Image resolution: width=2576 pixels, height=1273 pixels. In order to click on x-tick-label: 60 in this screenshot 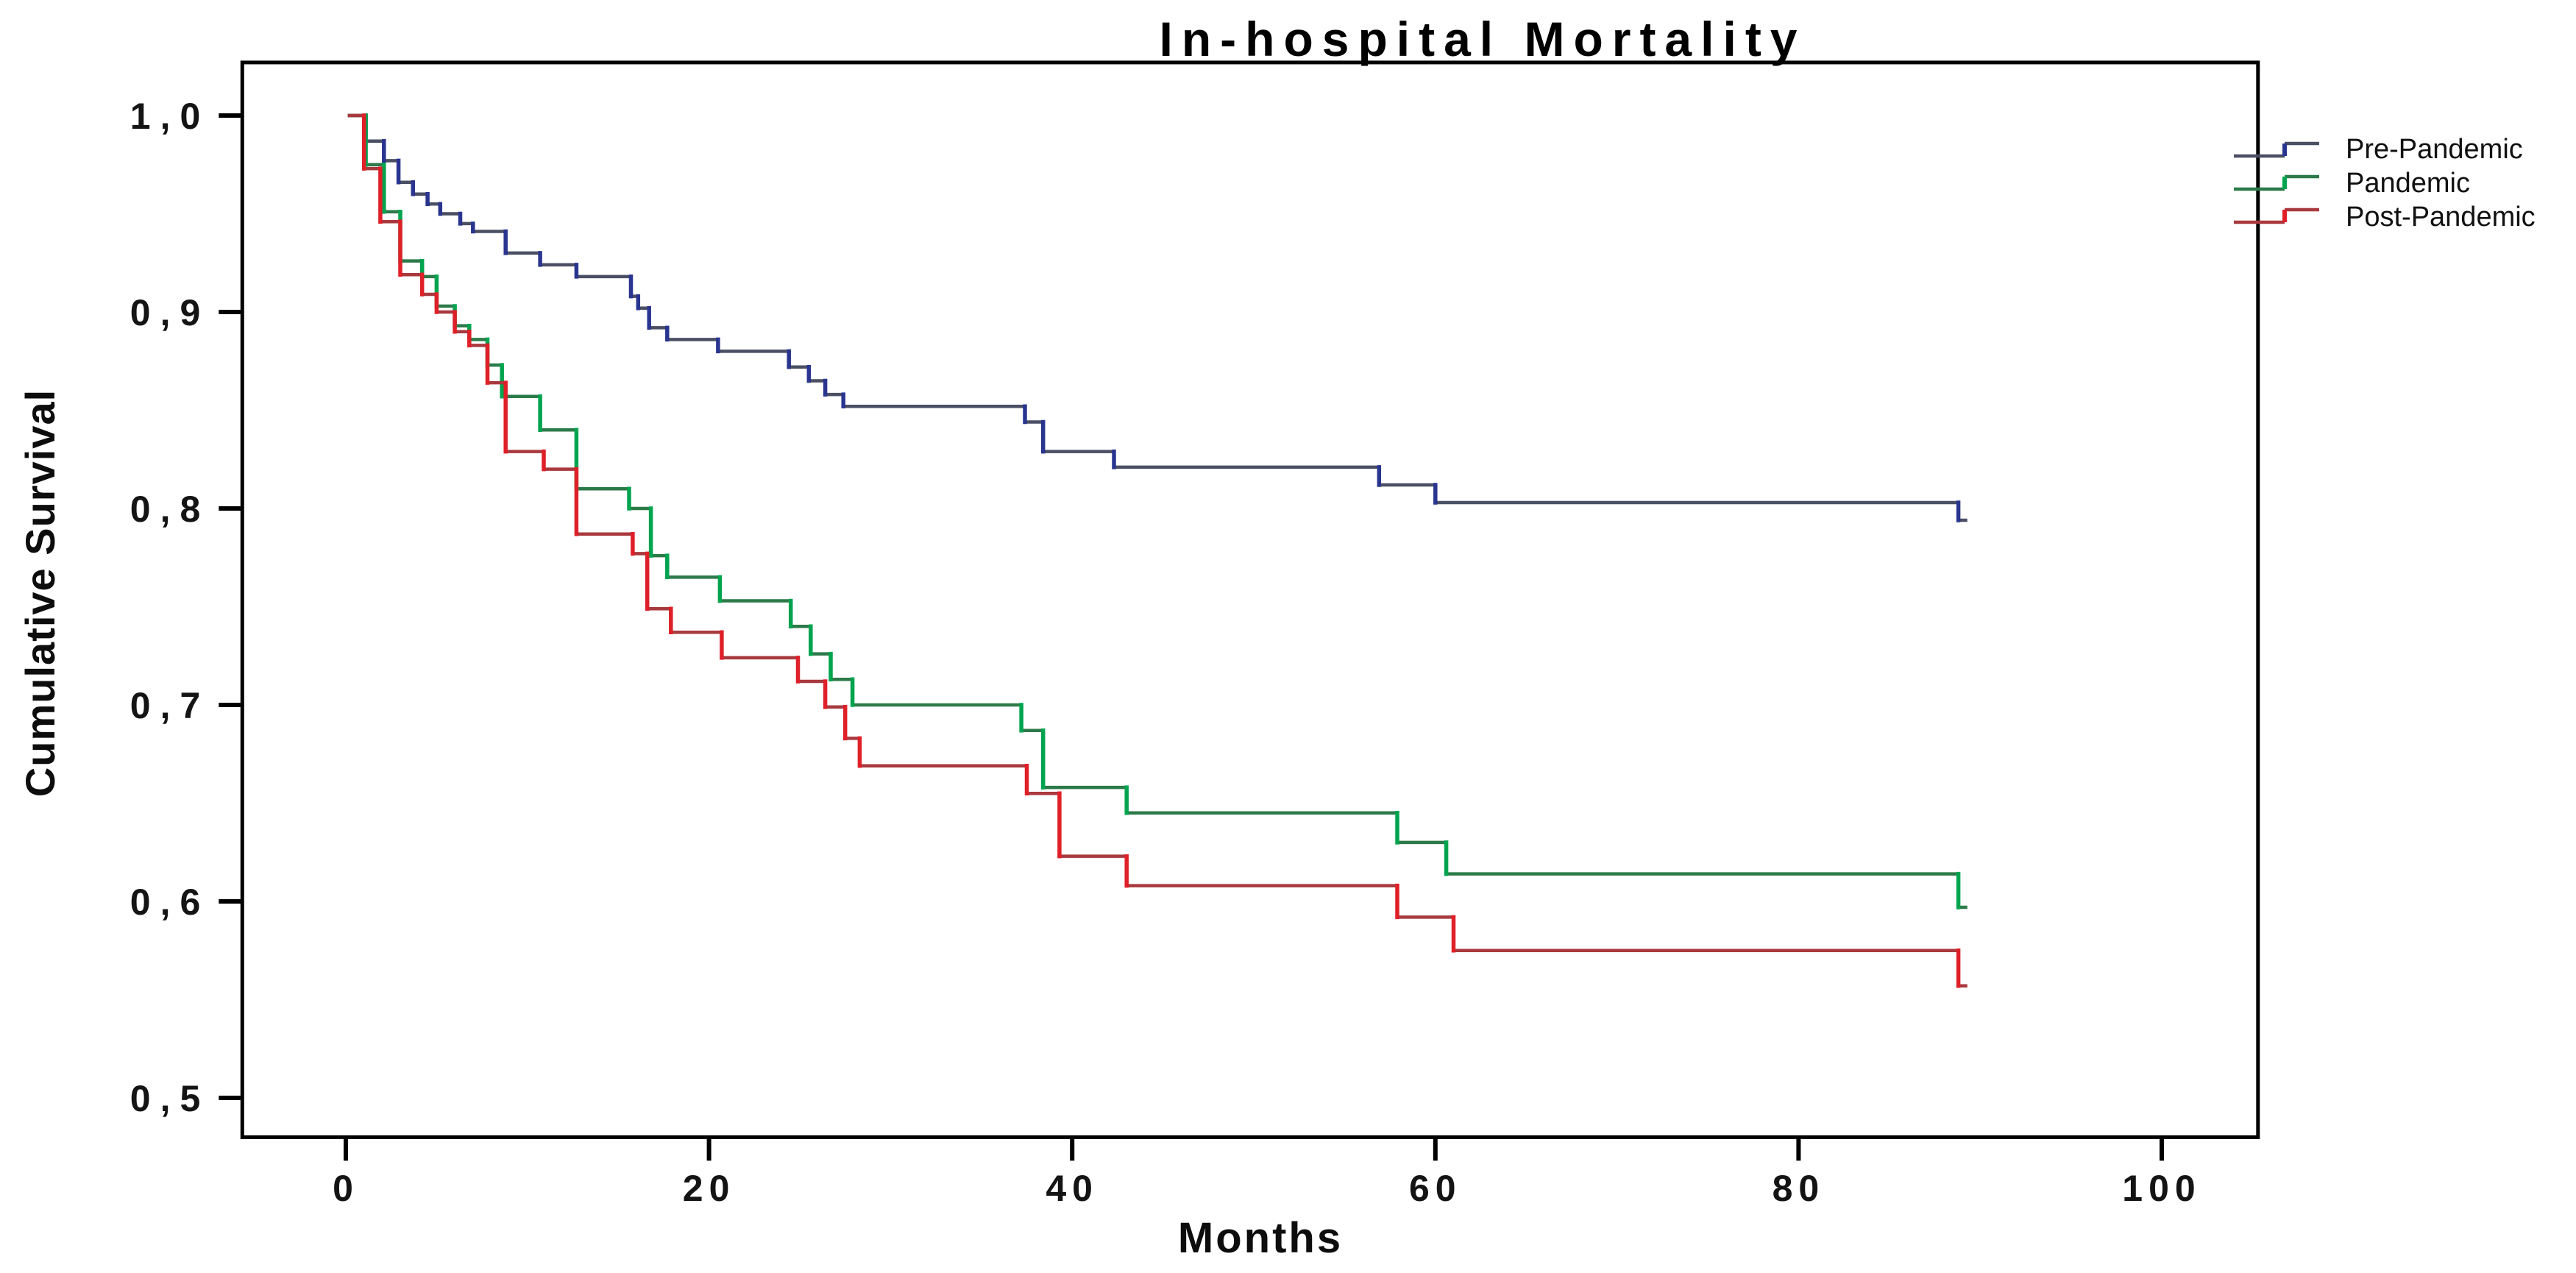, I will do `click(1435, 1188)`.